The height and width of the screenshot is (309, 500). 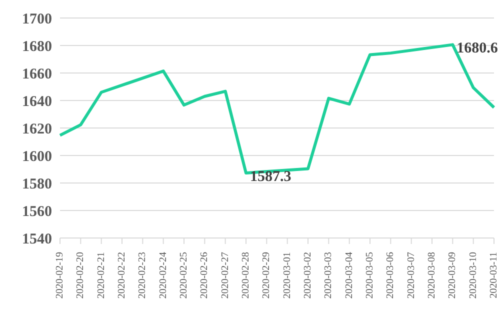 What do you see at coordinates (411, 275) in the screenshot?
I see `x-tick-label: 2020-03-07` at bounding box center [411, 275].